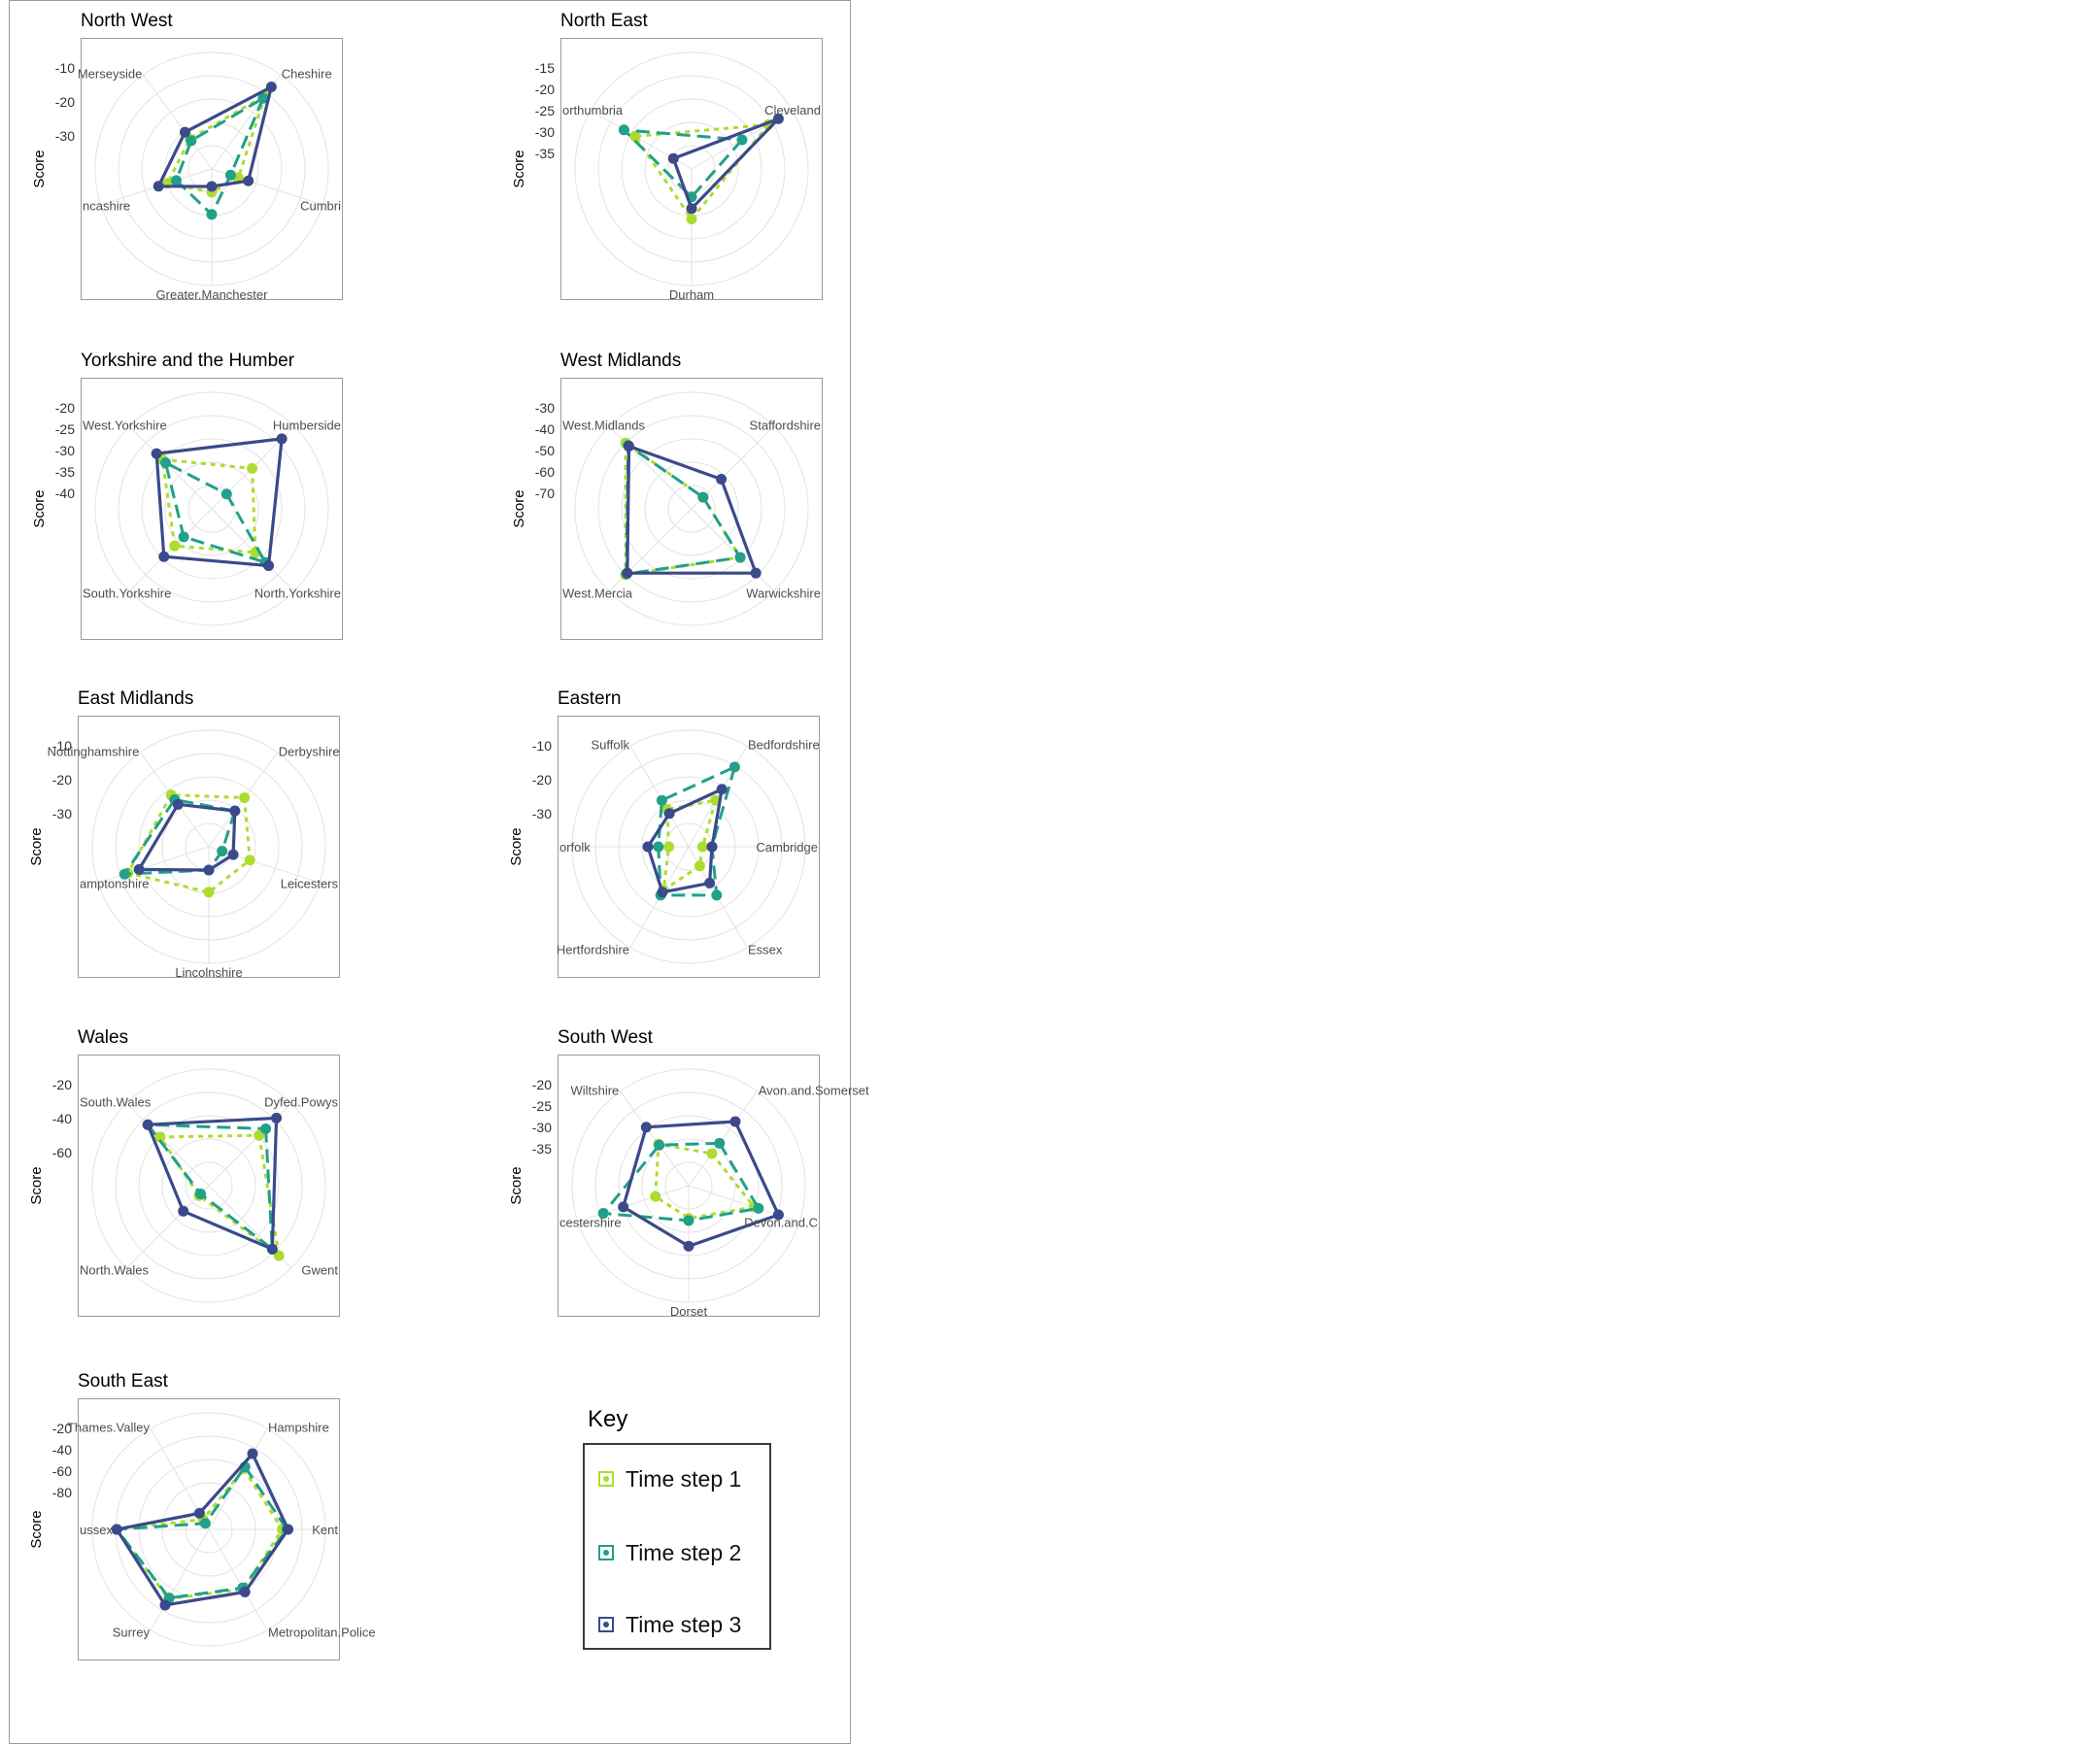  I want to click on panel-title: North West, so click(127, 21).